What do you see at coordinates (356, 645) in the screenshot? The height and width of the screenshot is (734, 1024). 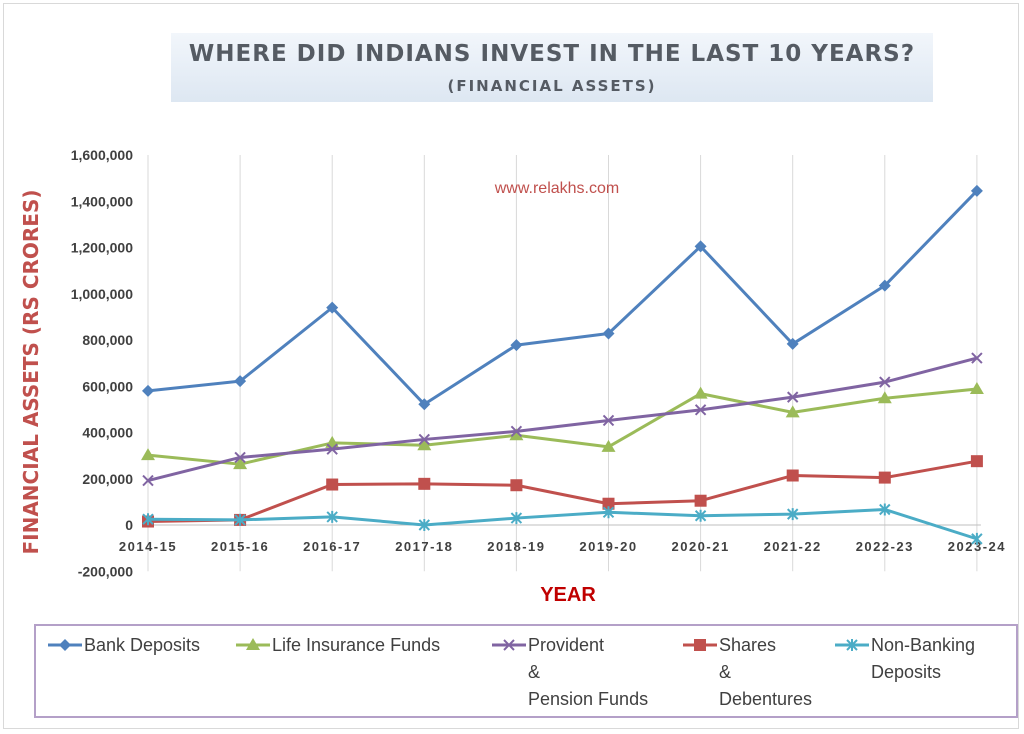 I see `legend-label: Life Insurance Funds` at bounding box center [356, 645].